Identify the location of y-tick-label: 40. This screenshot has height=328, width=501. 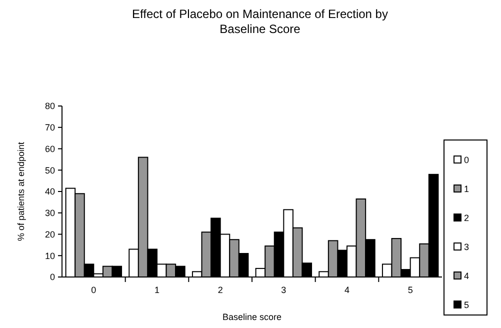
(49, 191).